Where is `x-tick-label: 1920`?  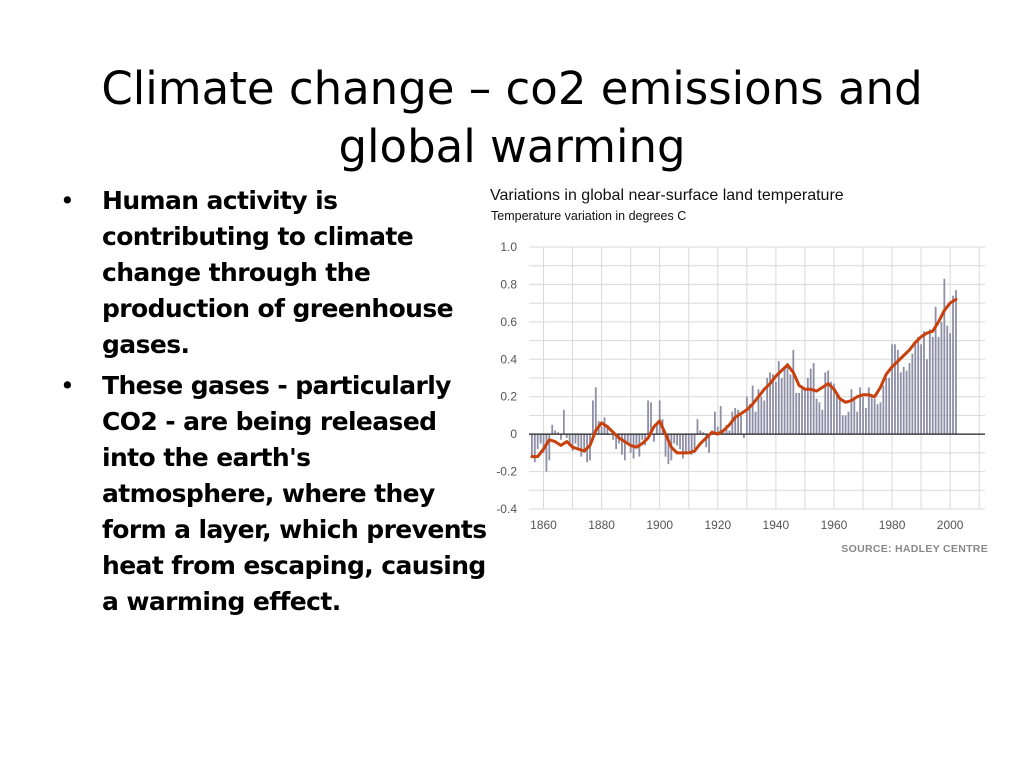 x-tick-label: 1920 is located at coordinates (717, 525).